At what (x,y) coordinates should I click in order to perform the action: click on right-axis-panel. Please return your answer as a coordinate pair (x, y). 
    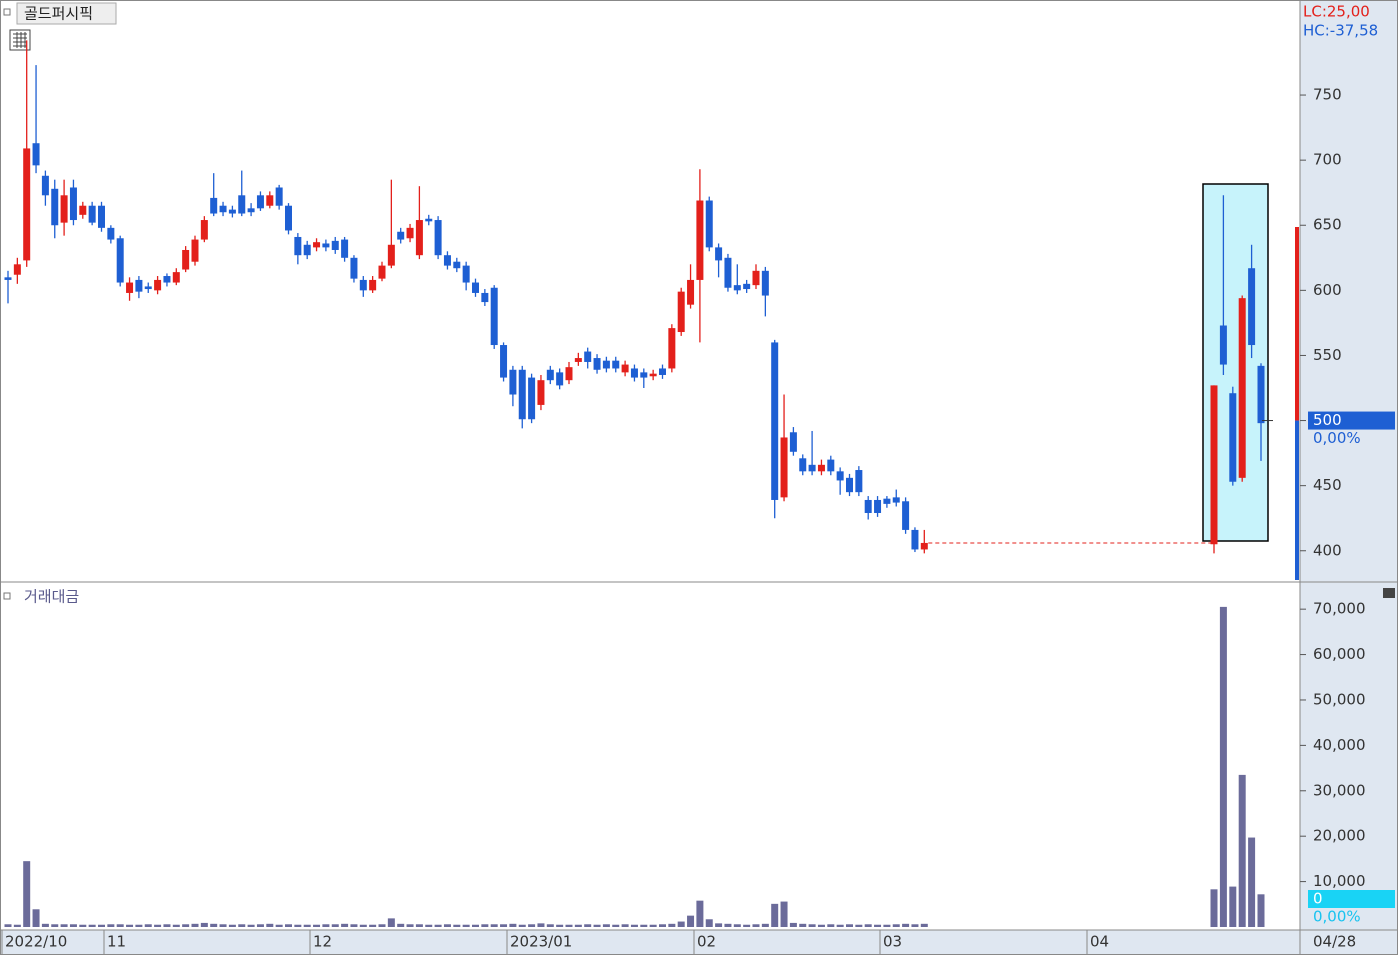
    Looking at the image, I should click on (1349, 465).